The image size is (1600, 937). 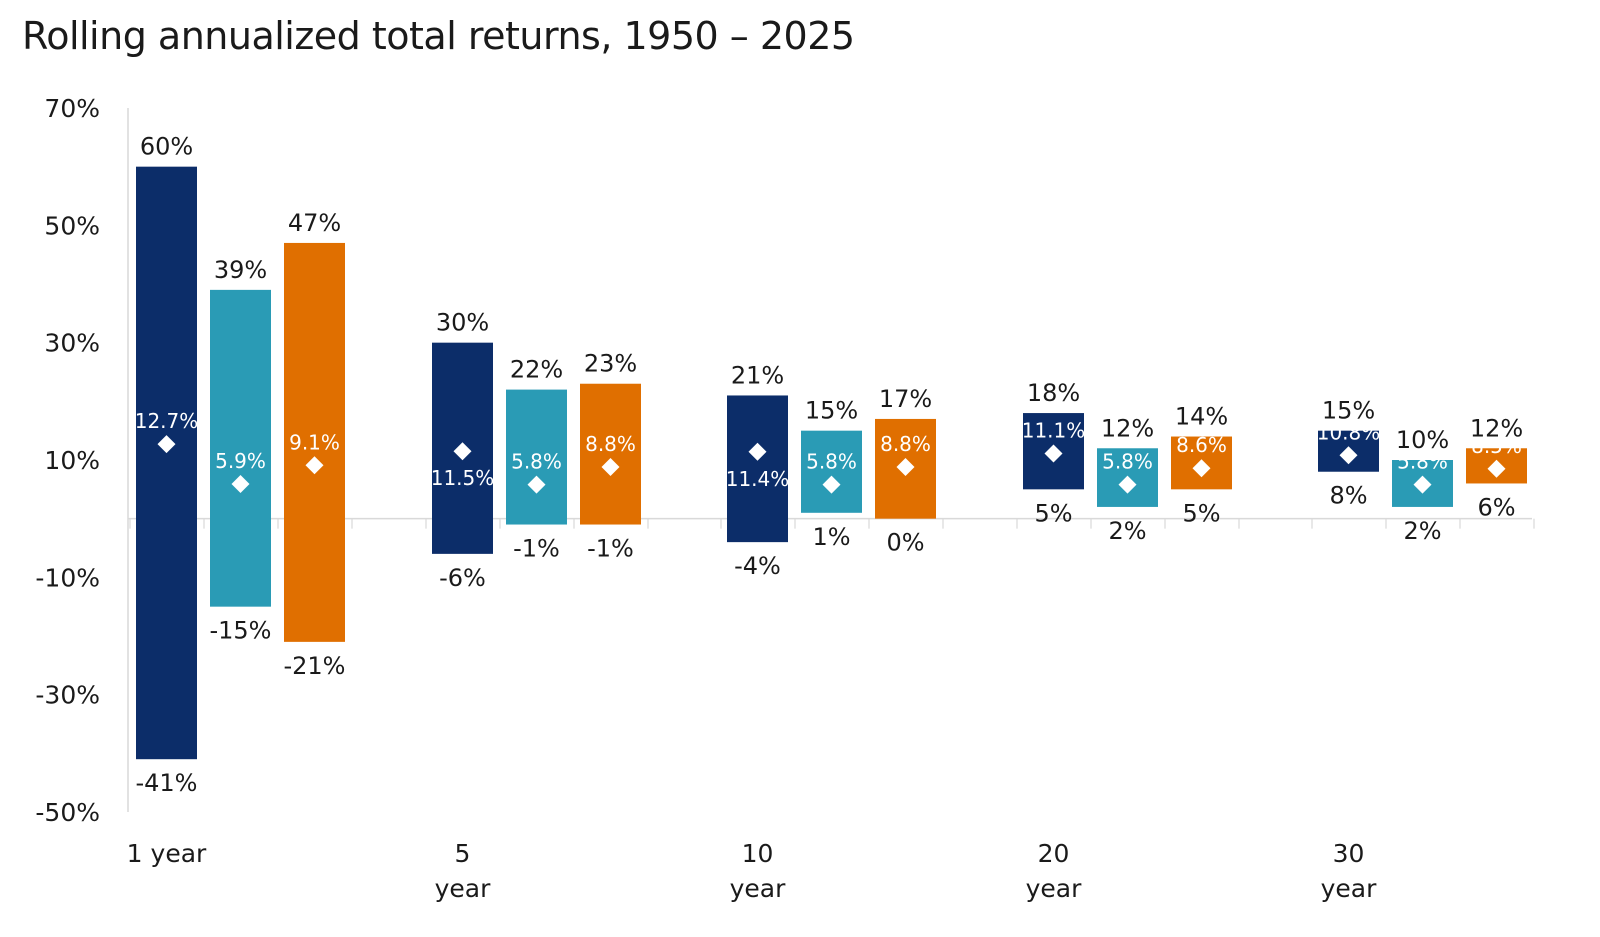 I want to click on high-value-label: 10%, so click(x=1422, y=440).